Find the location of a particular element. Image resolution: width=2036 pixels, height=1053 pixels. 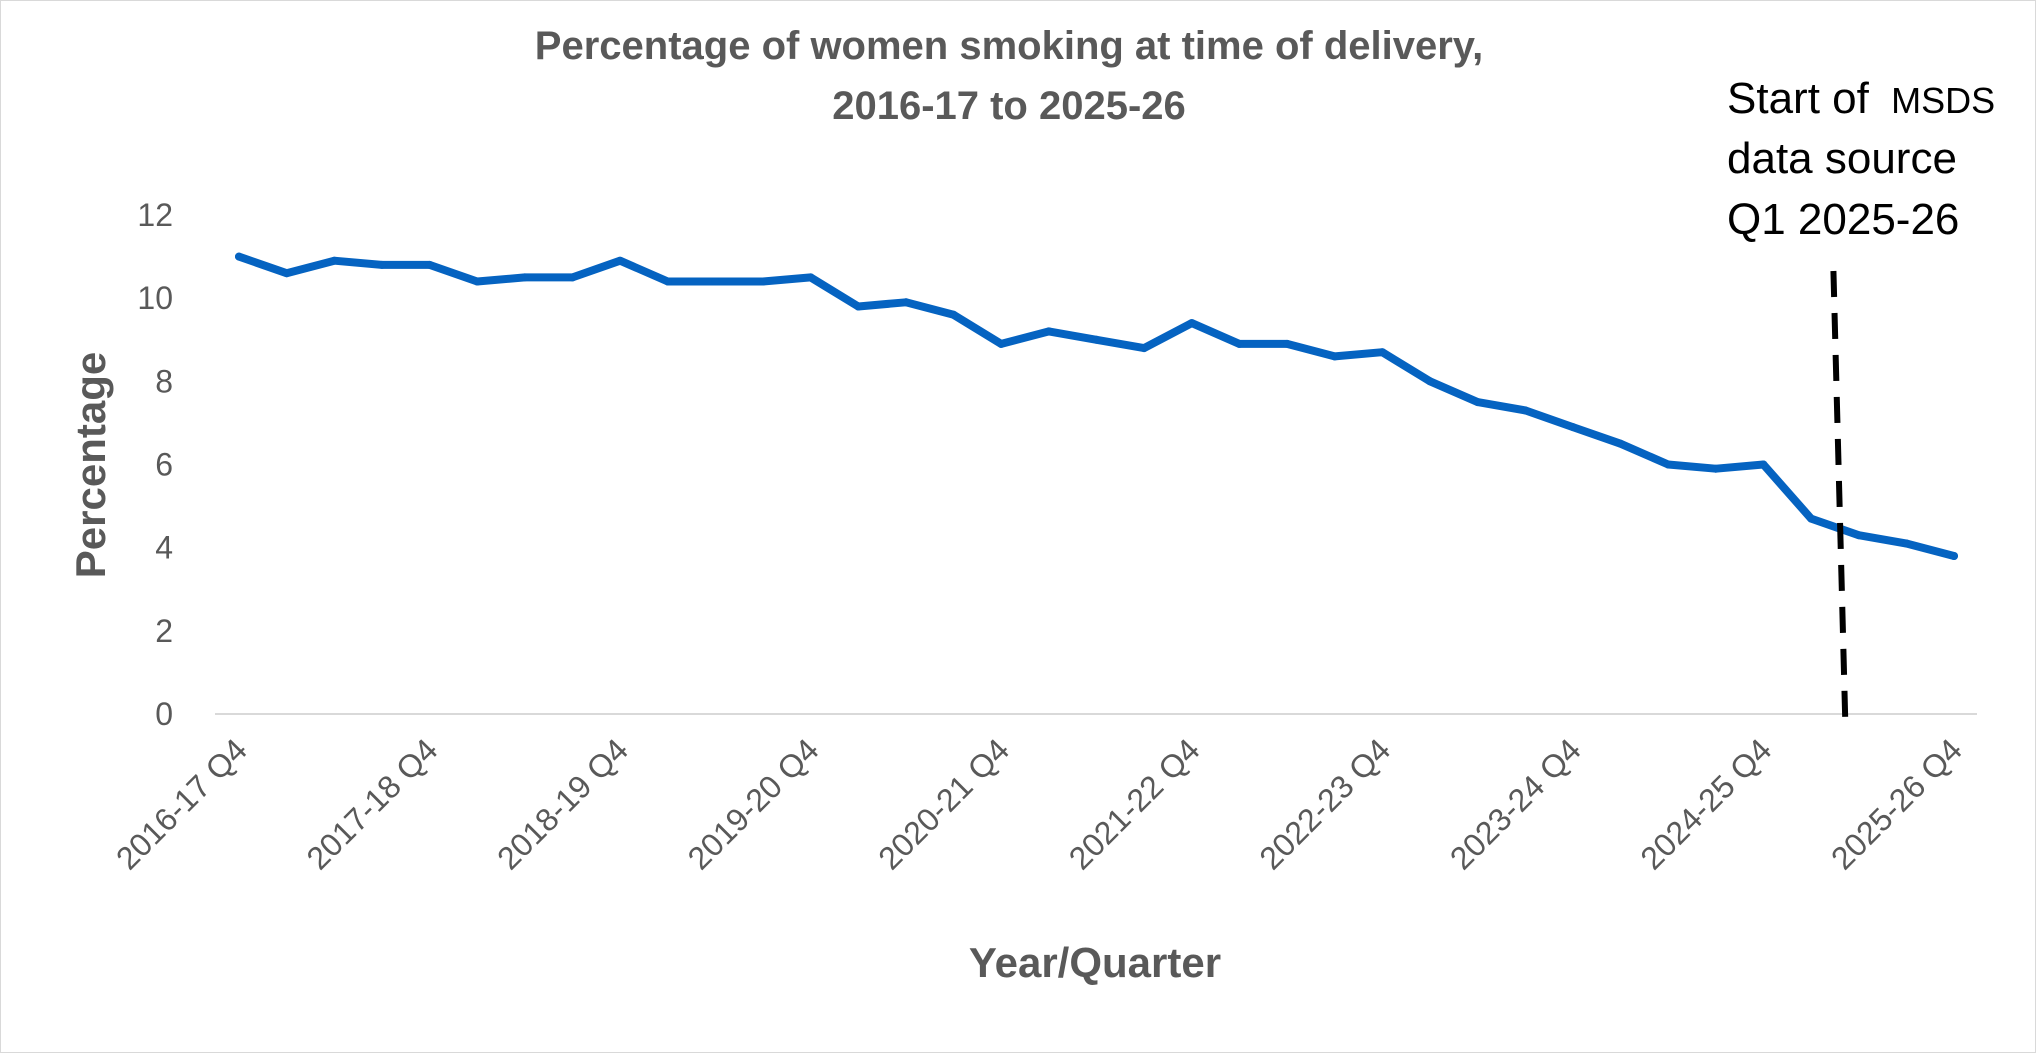

chart-title-line-2: 2016-17 to 2025-26 is located at coordinates (1009, 106).